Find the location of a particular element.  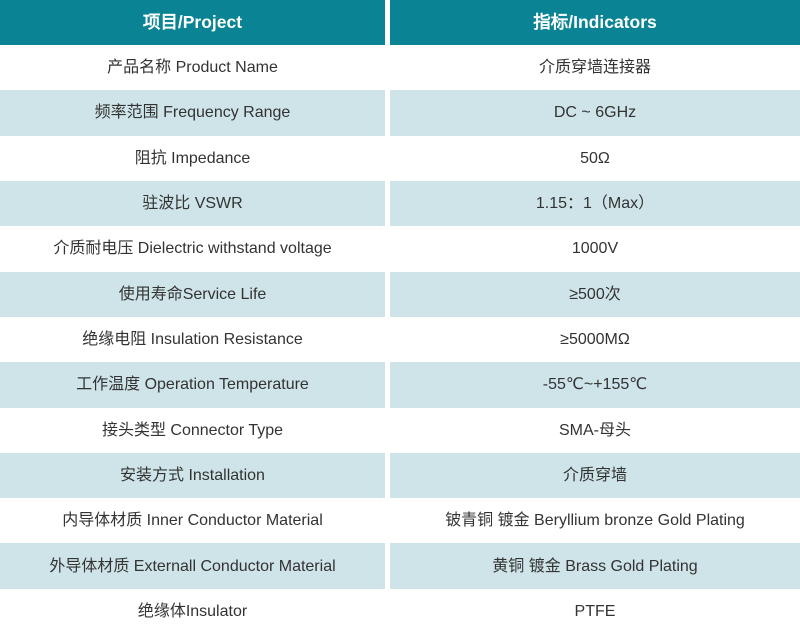

table-header-row: 项目/Project 指标/Indicators is located at coordinates (400, 22).